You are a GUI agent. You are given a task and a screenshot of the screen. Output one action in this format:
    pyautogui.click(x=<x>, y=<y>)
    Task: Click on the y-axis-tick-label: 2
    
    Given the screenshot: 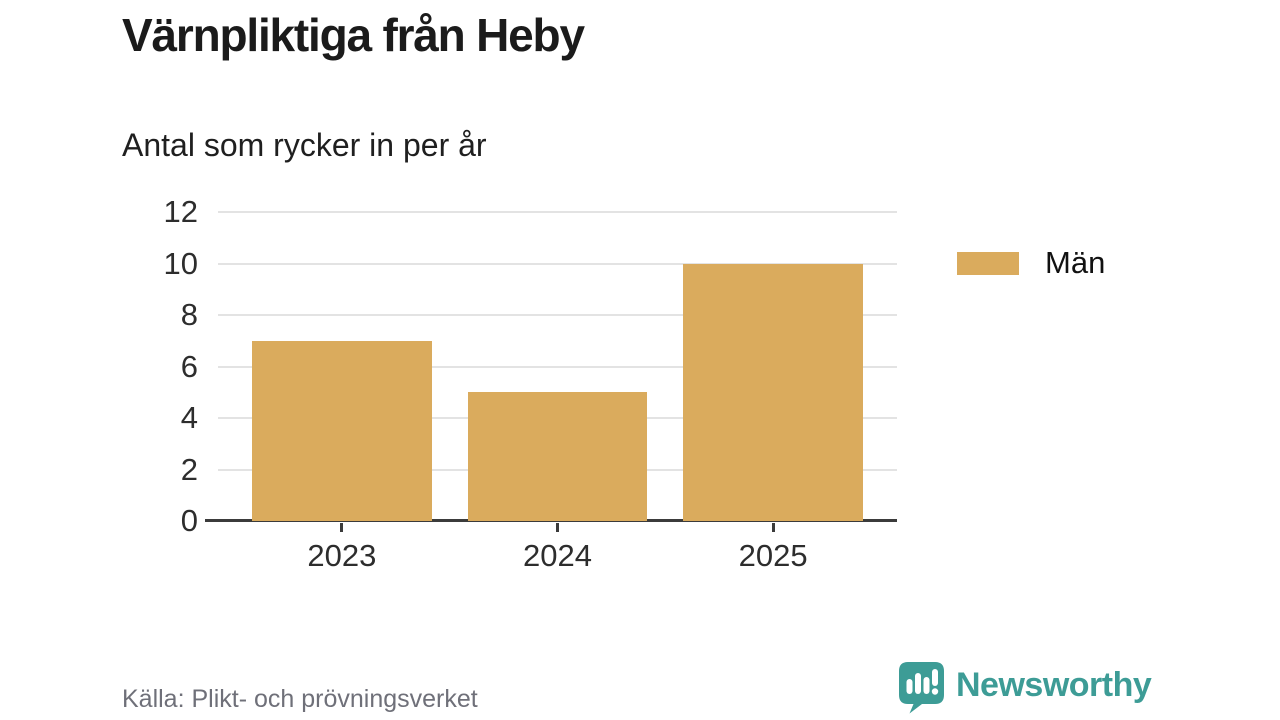 What is the action you would take?
    pyautogui.click(x=189, y=469)
    